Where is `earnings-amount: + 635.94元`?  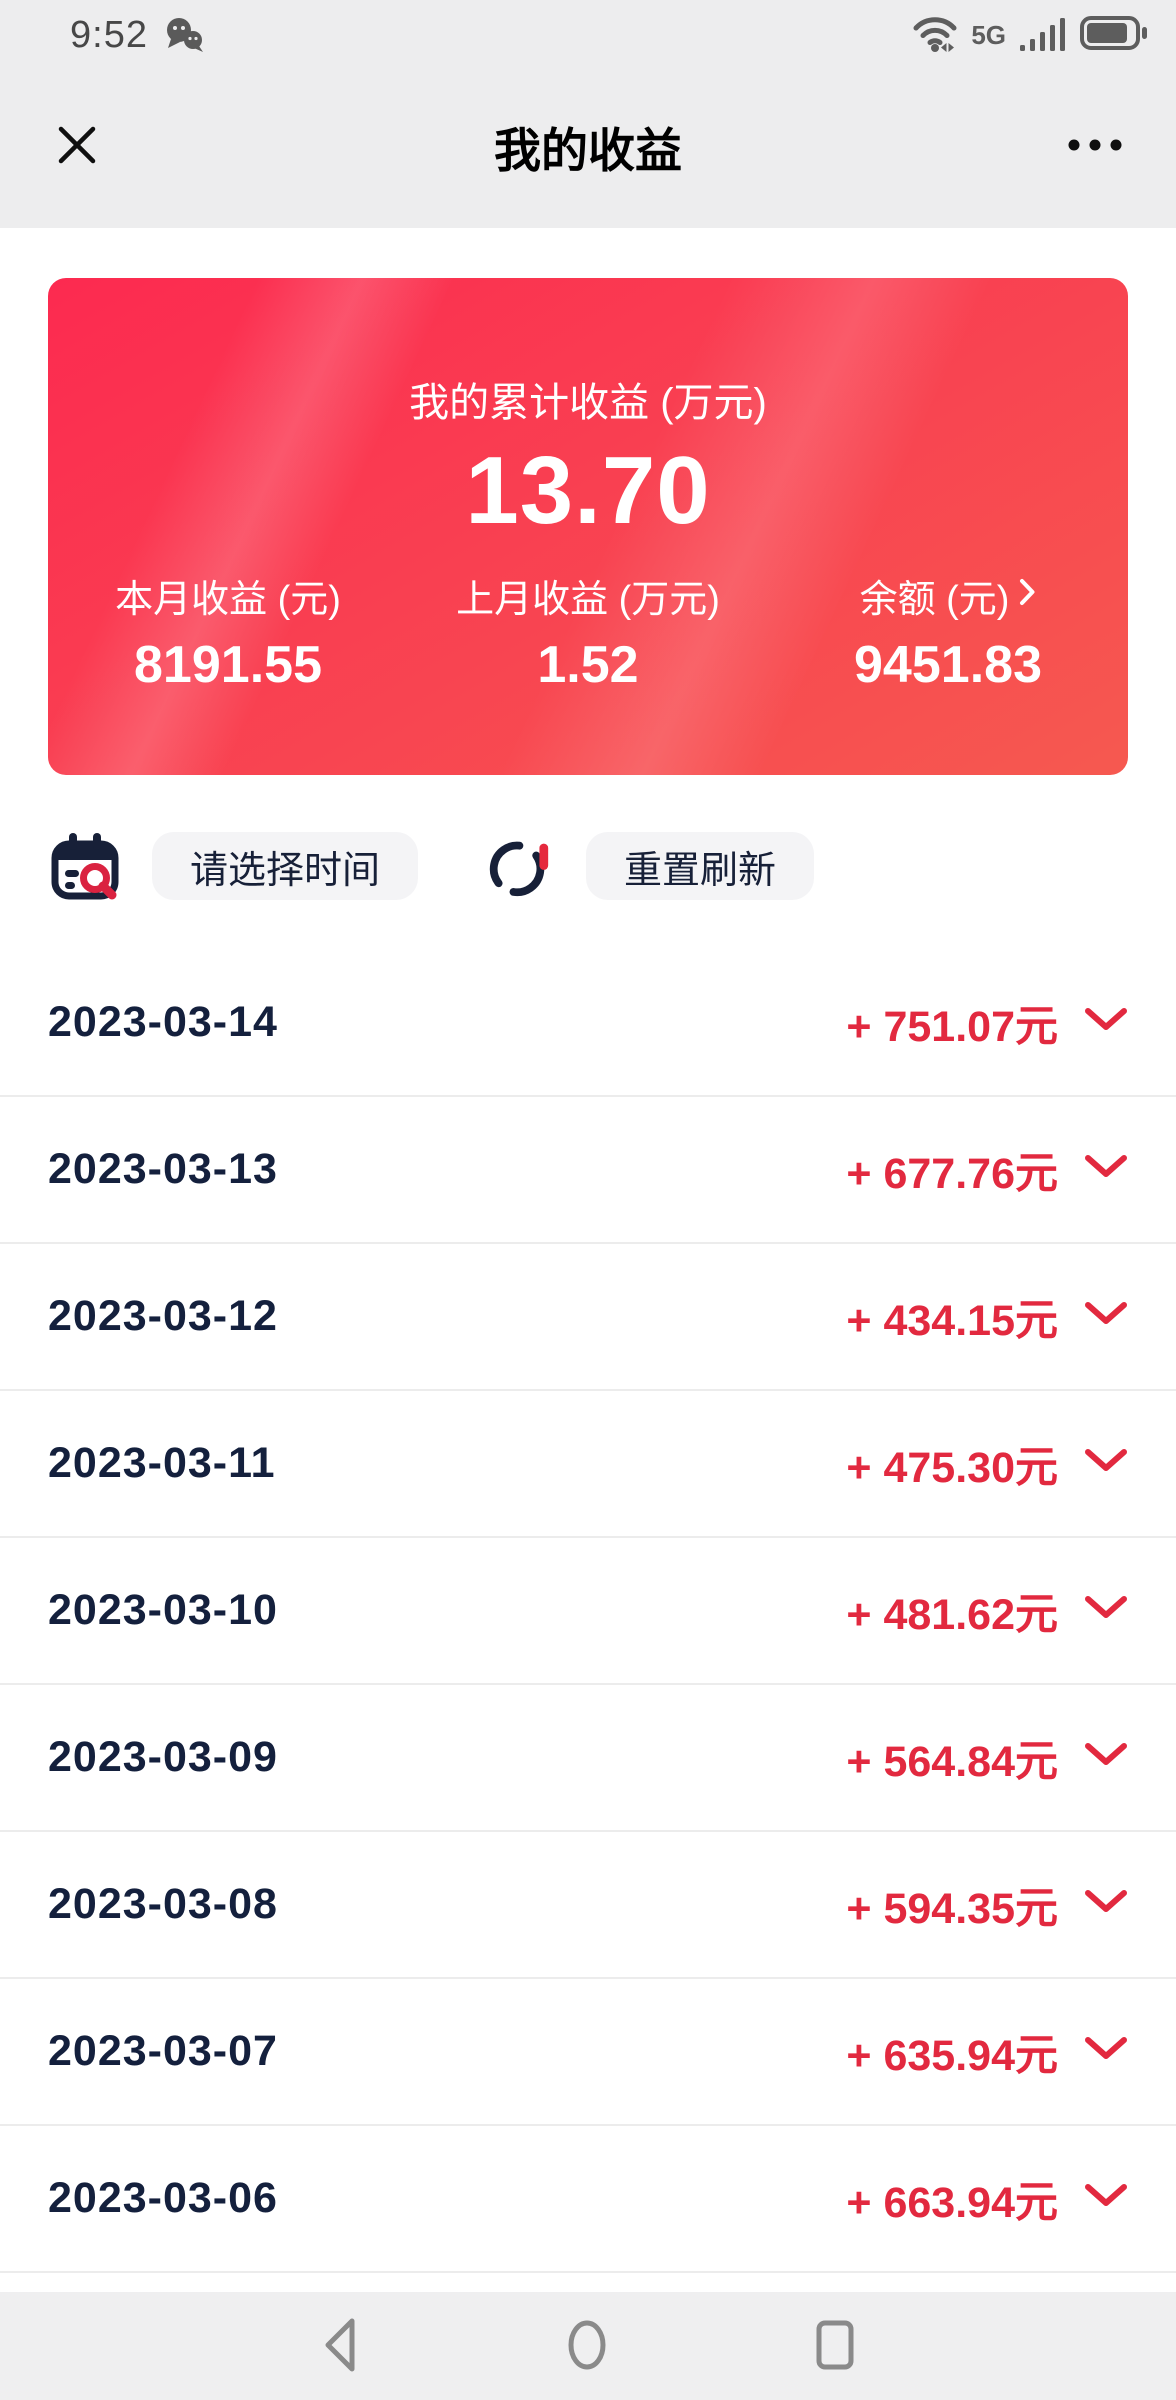
earnings-amount: + 635.94元 is located at coordinates (952, 2055).